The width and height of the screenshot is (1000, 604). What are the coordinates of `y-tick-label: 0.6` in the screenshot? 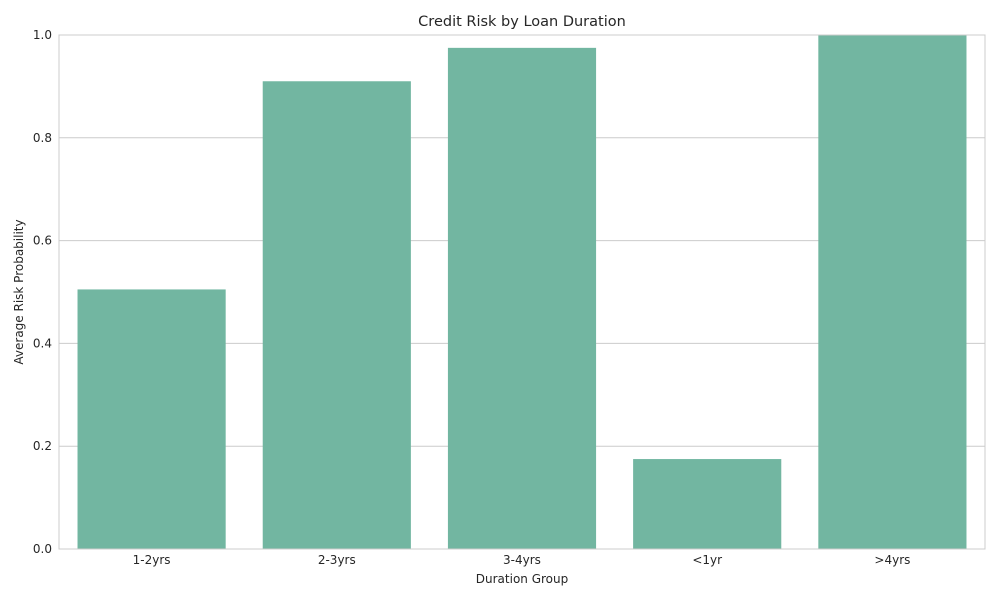 It's located at (42, 241).